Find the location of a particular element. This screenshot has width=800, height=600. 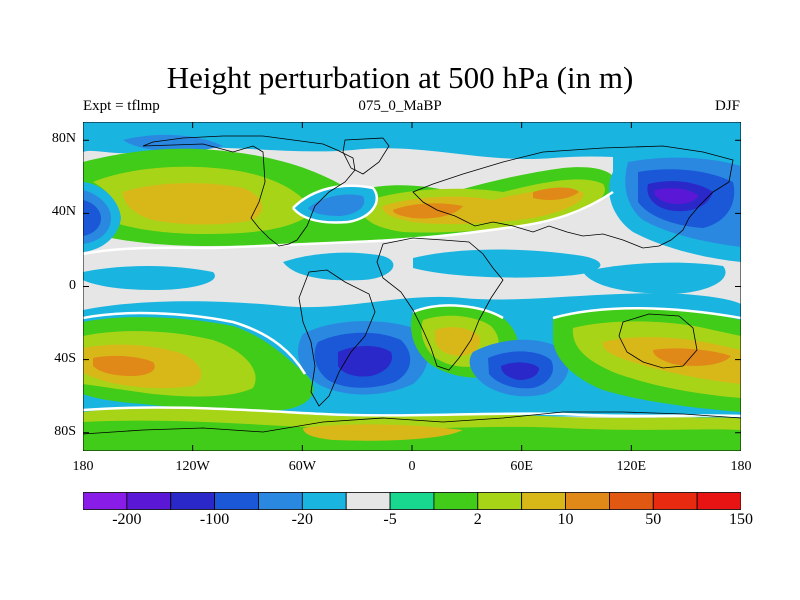

antarctica-outline is located at coordinates (412, 423).